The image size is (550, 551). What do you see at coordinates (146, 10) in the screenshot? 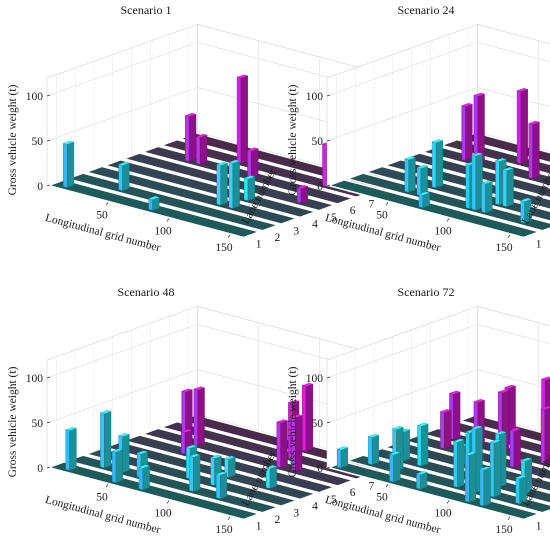
I see `chart-title: Scenario 1` at bounding box center [146, 10].